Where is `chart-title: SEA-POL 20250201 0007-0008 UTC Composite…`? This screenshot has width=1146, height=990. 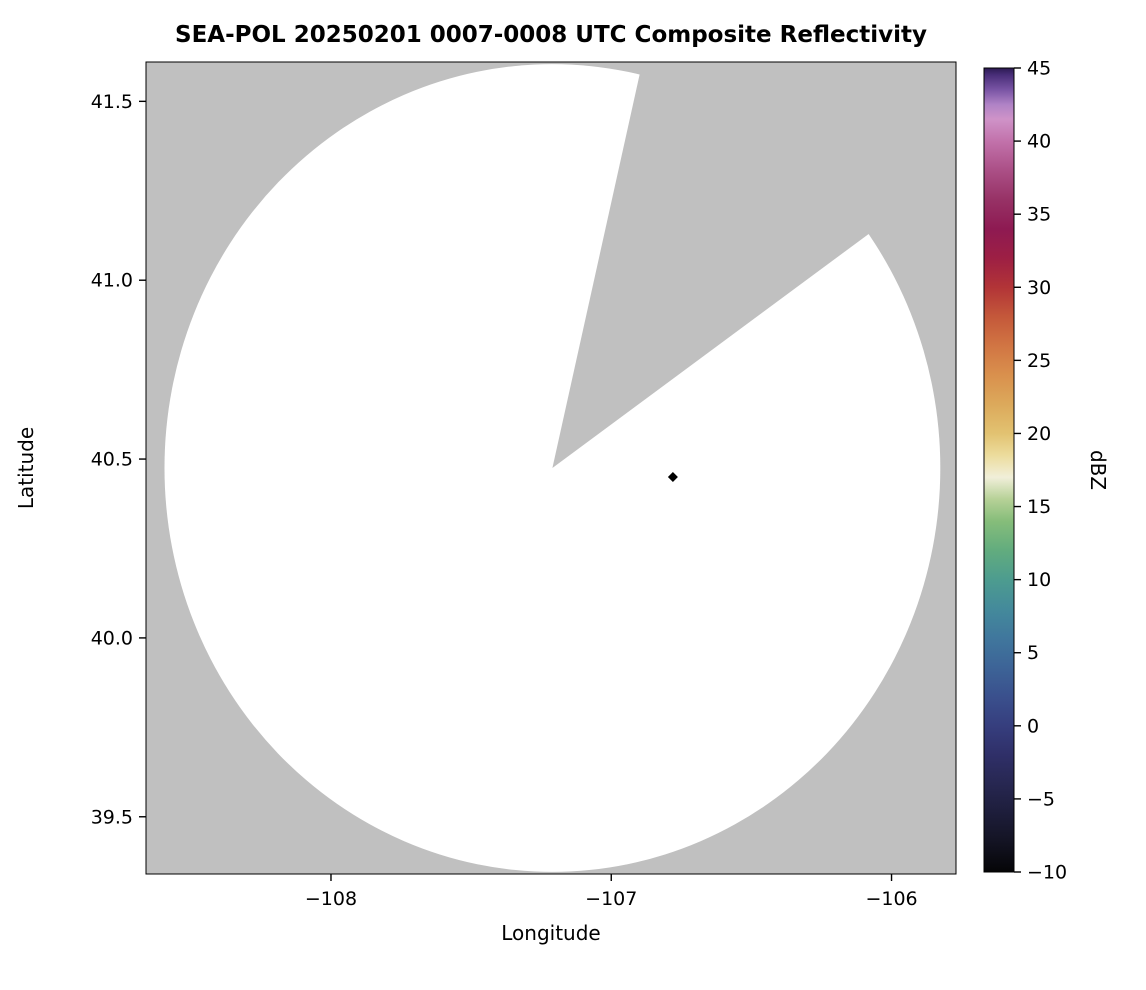
chart-title: SEA-POL 20250201 0007-0008 UTC Composite… is located at coordinates (551, 35).